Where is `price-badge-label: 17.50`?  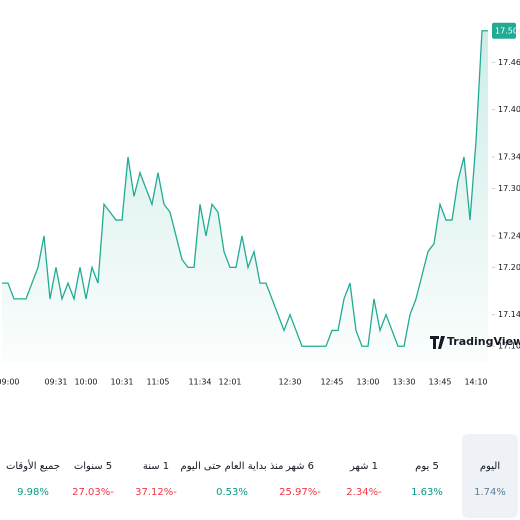
price-badge-label: 17.50 is located at coordinates (506, 30).